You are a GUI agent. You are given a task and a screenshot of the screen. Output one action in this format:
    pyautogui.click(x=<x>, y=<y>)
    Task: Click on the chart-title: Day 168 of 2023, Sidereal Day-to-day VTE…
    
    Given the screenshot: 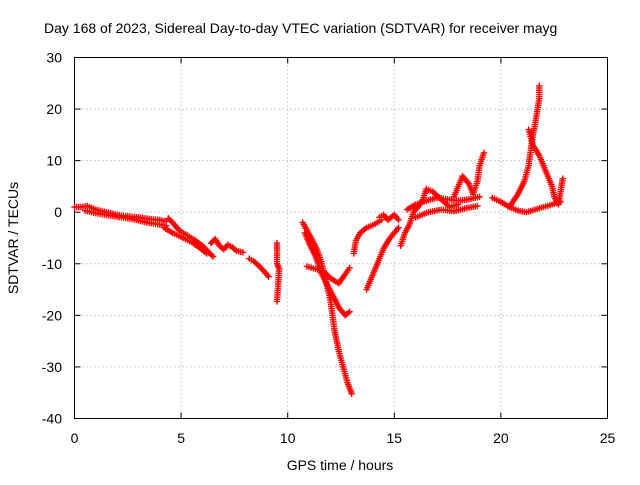 What is the action you would take?
    pyautogui.click(x=300, y=28)
    